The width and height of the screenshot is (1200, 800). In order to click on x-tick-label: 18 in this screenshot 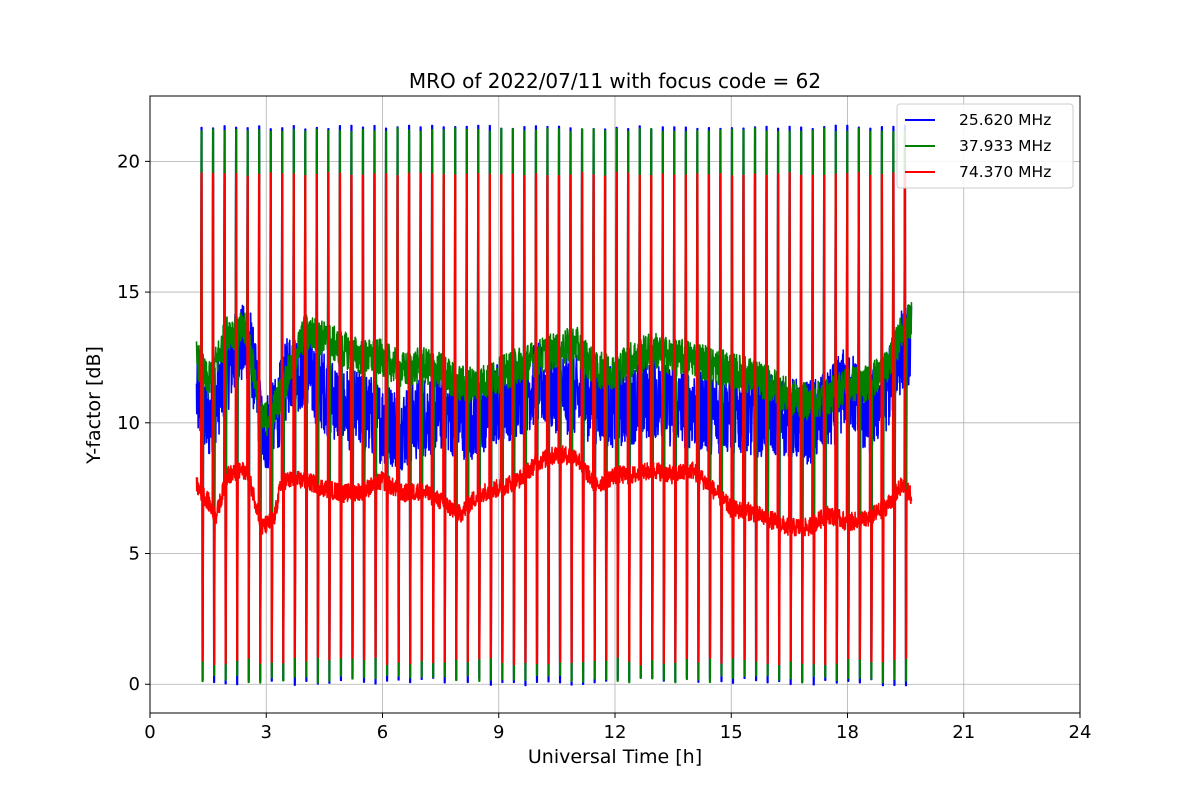, I will do `click(847, 732)`.